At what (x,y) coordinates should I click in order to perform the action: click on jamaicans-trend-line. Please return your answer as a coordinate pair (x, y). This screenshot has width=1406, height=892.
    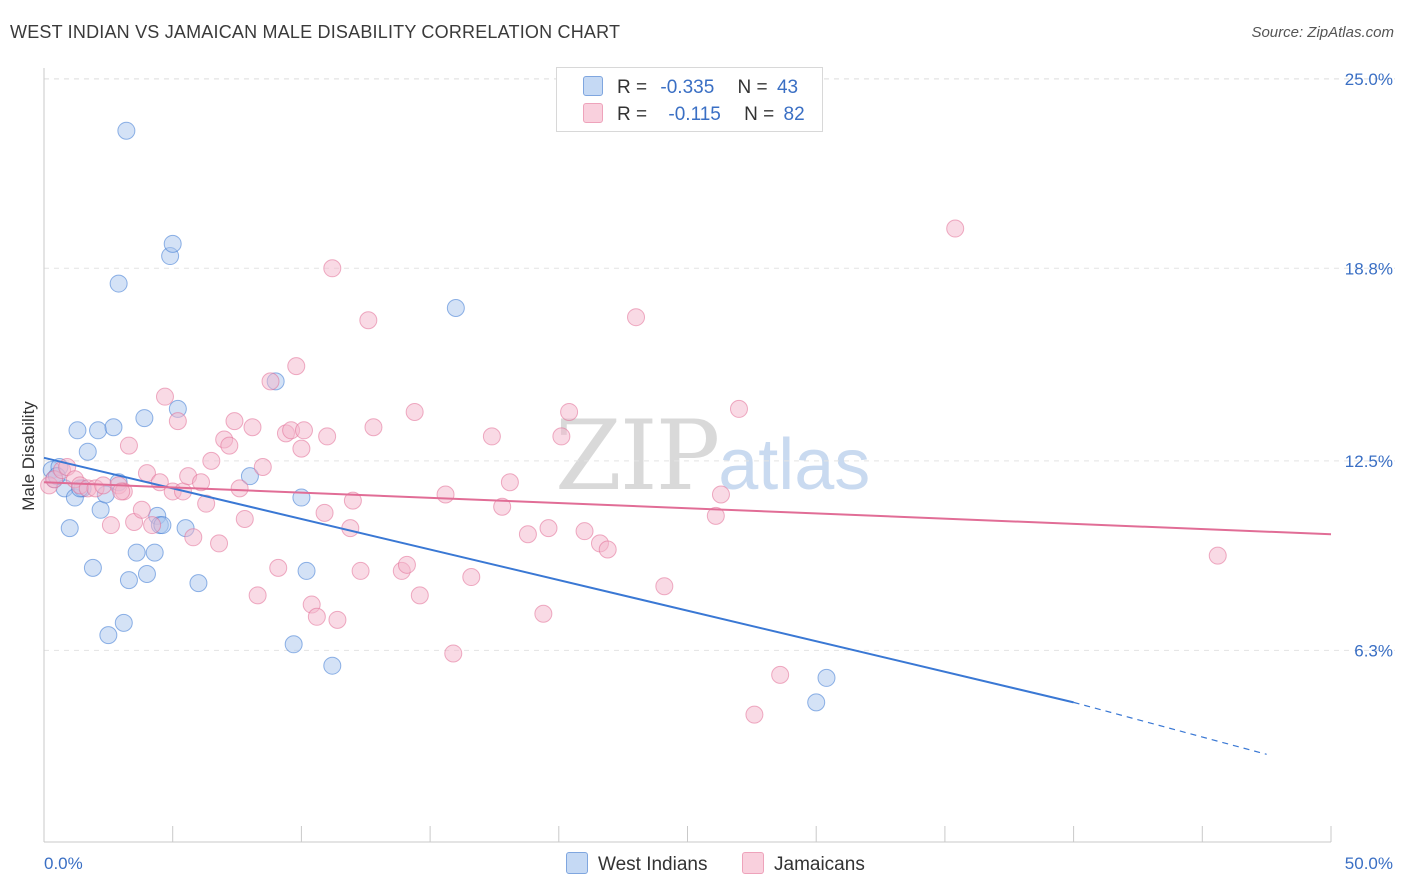
    Looking at the image, I should click on (687, 508).